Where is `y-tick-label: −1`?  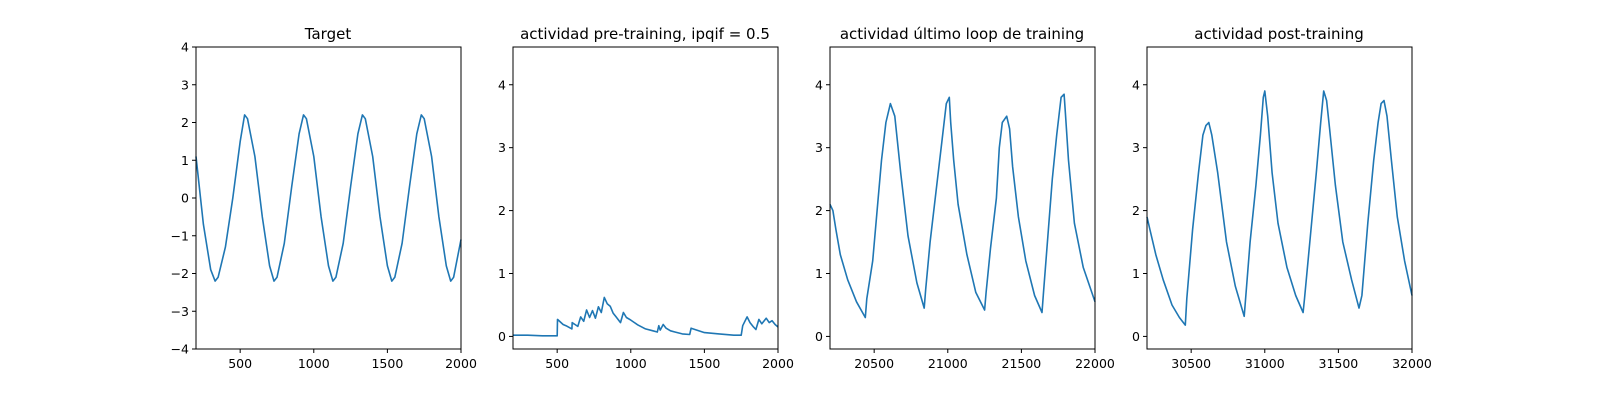
y-tick-label: −1 is located at coordinates (180, 235).